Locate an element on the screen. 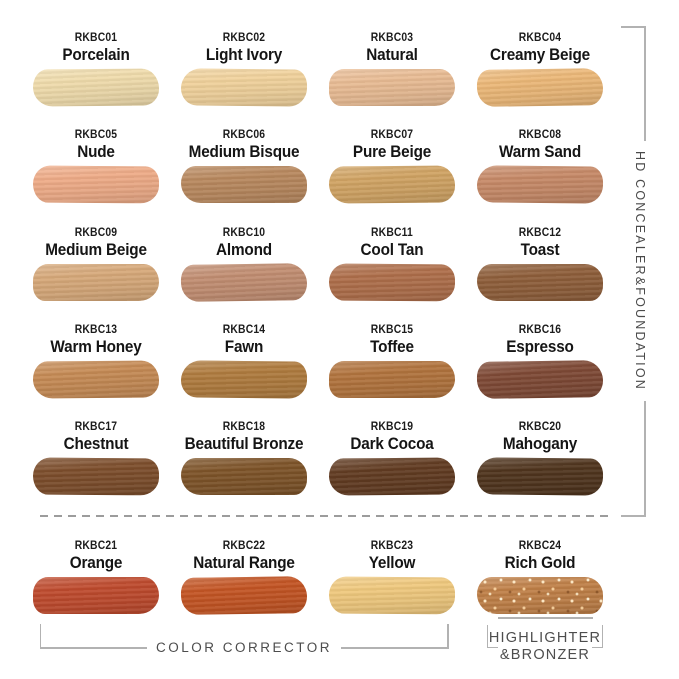 This screenshot has width=679, height=679. shade-name: Rich Gold is located at coordinates (540, 562).